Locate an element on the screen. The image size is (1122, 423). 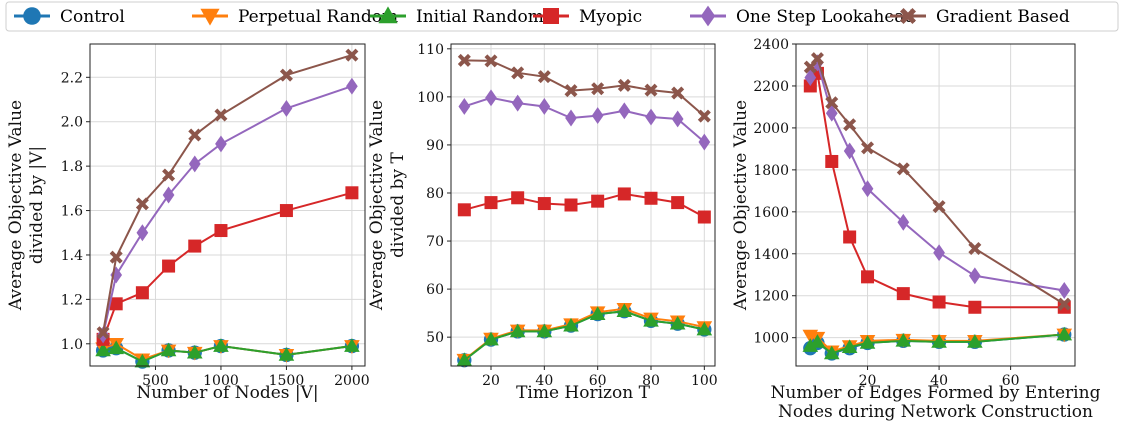
x-tick-label: 60 is located at coordinates (598, 381).